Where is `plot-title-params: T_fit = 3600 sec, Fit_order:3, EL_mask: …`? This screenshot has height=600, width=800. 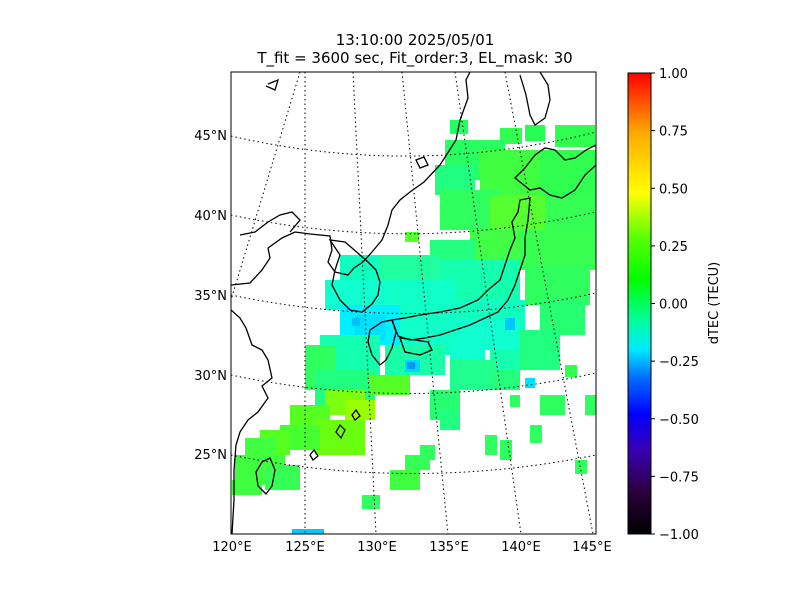
plot-title-params: T_fit = 3600 sec, Fit_order:3, EL_mask: … is located at coordinates (415, 58).